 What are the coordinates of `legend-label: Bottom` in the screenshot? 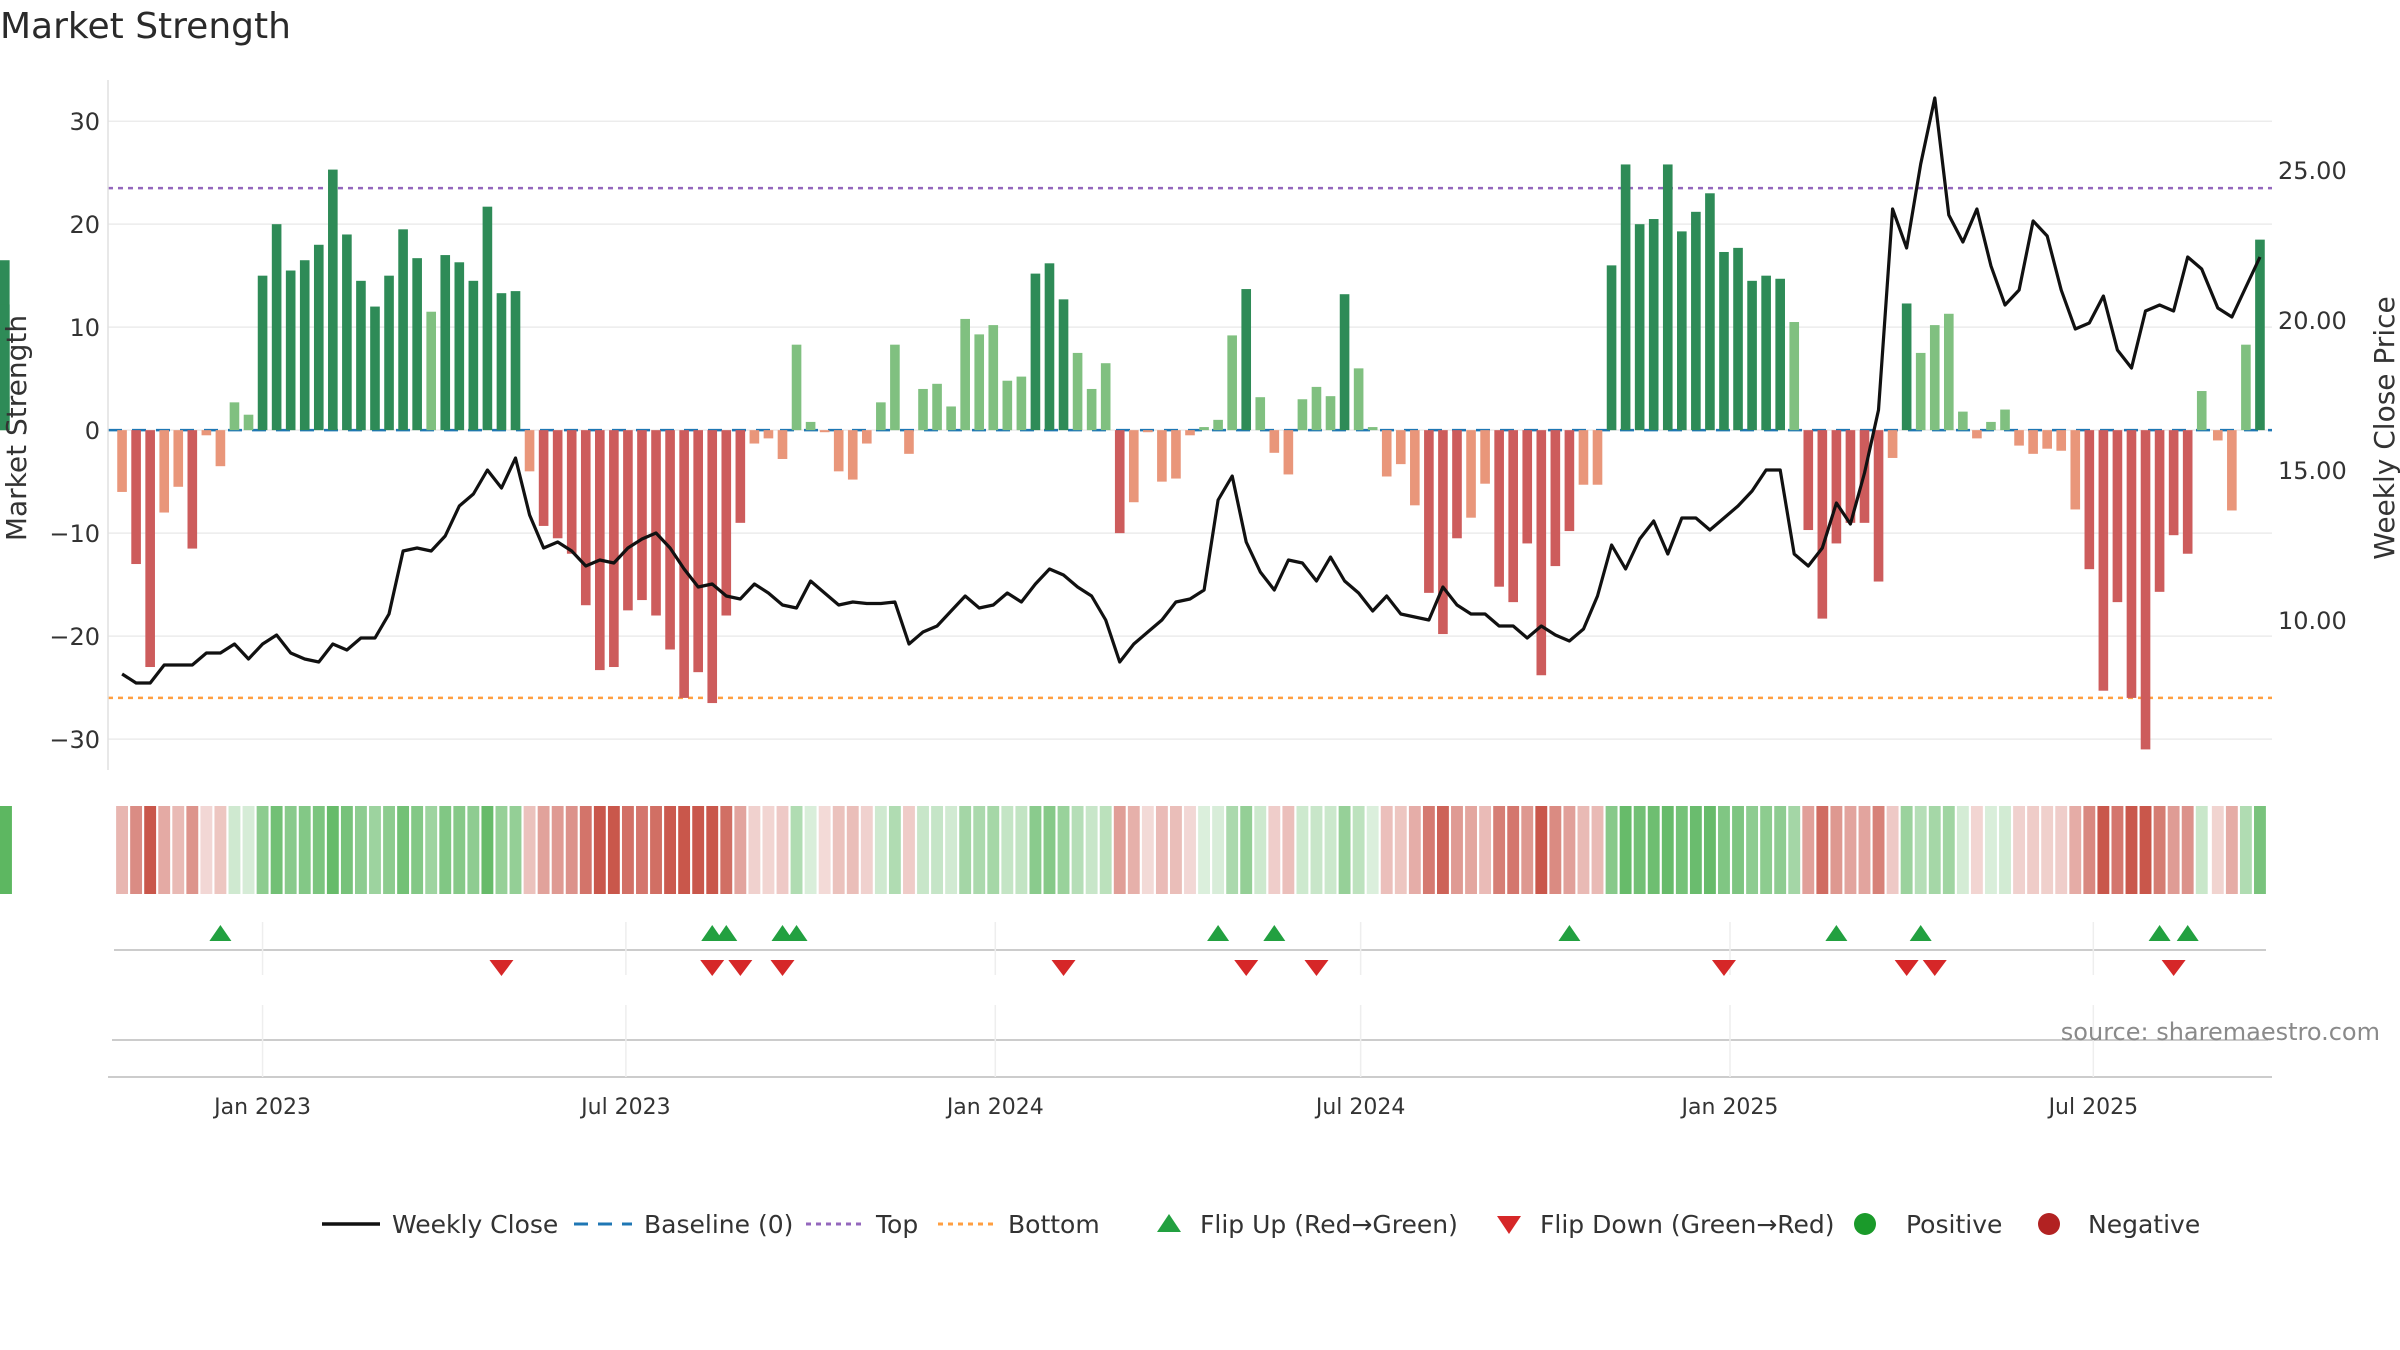 It's located at (1054, 1224).